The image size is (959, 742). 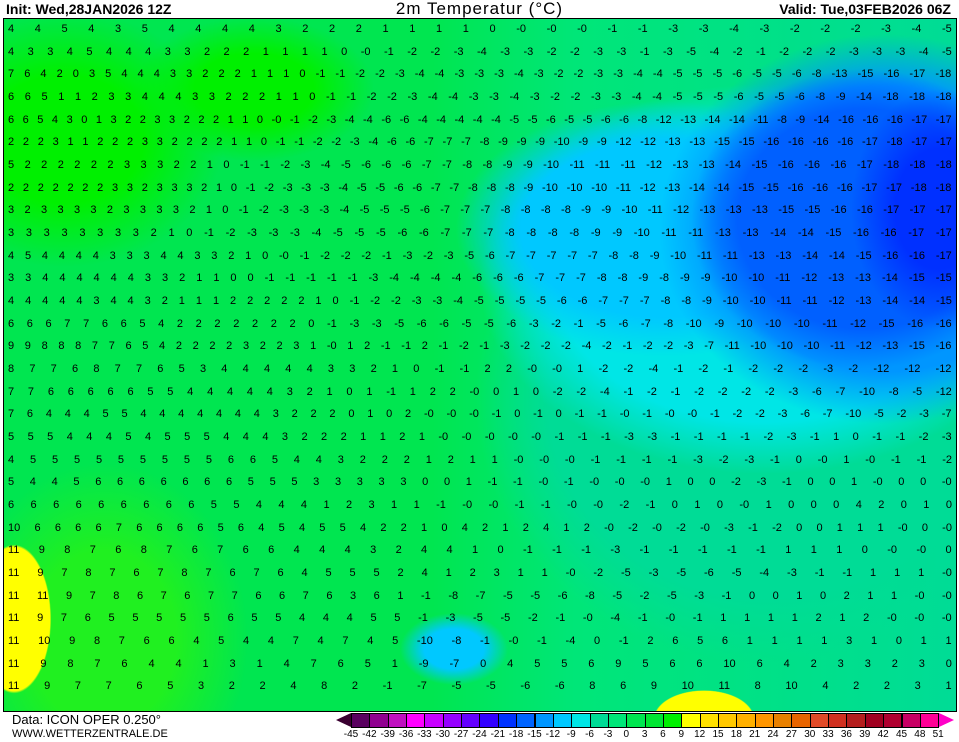 What do you see at coordinates (90, 734) in the screenshot?
I see `website-label: WWW.WETTERZENTRALE.DE` at bounding box center [90, 734].